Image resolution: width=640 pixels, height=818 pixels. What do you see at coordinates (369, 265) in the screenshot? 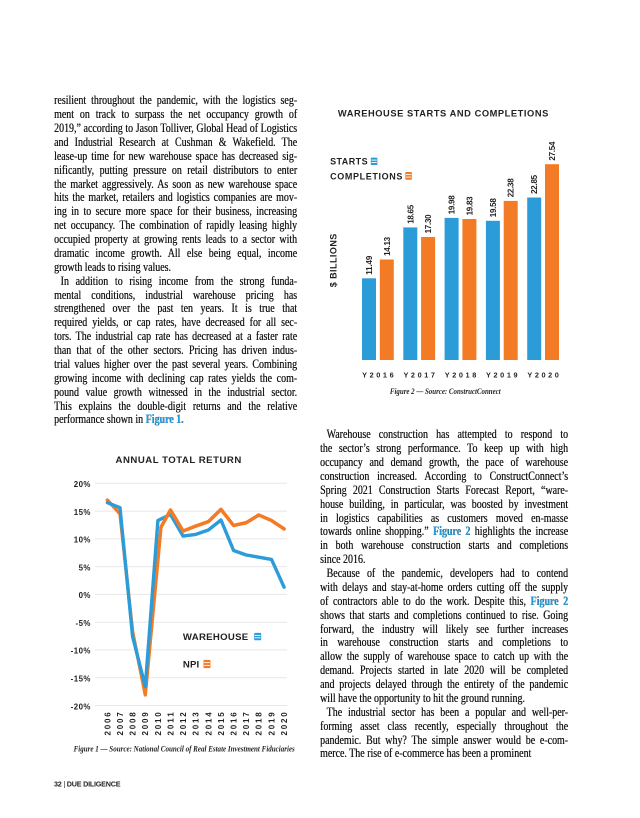
I see `svg-text: 11.49` at bounding box center [369, 265].